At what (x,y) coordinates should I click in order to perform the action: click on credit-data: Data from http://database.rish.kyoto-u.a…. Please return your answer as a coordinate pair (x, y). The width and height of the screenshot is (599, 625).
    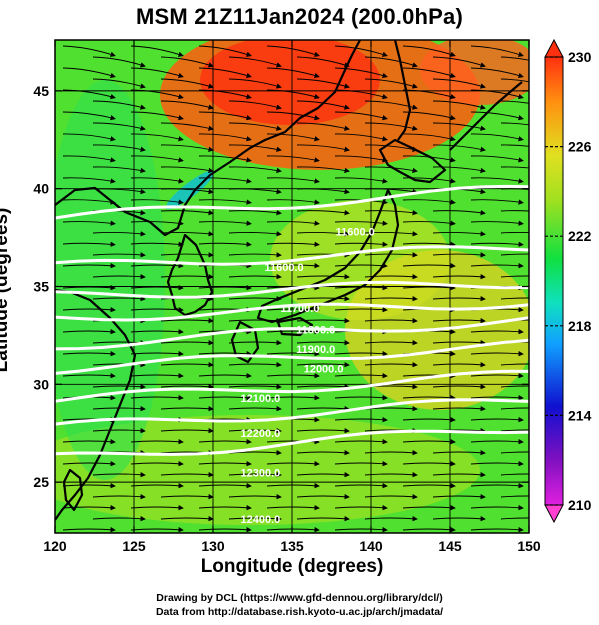
    Looking at the image, I should click on (299, 612).